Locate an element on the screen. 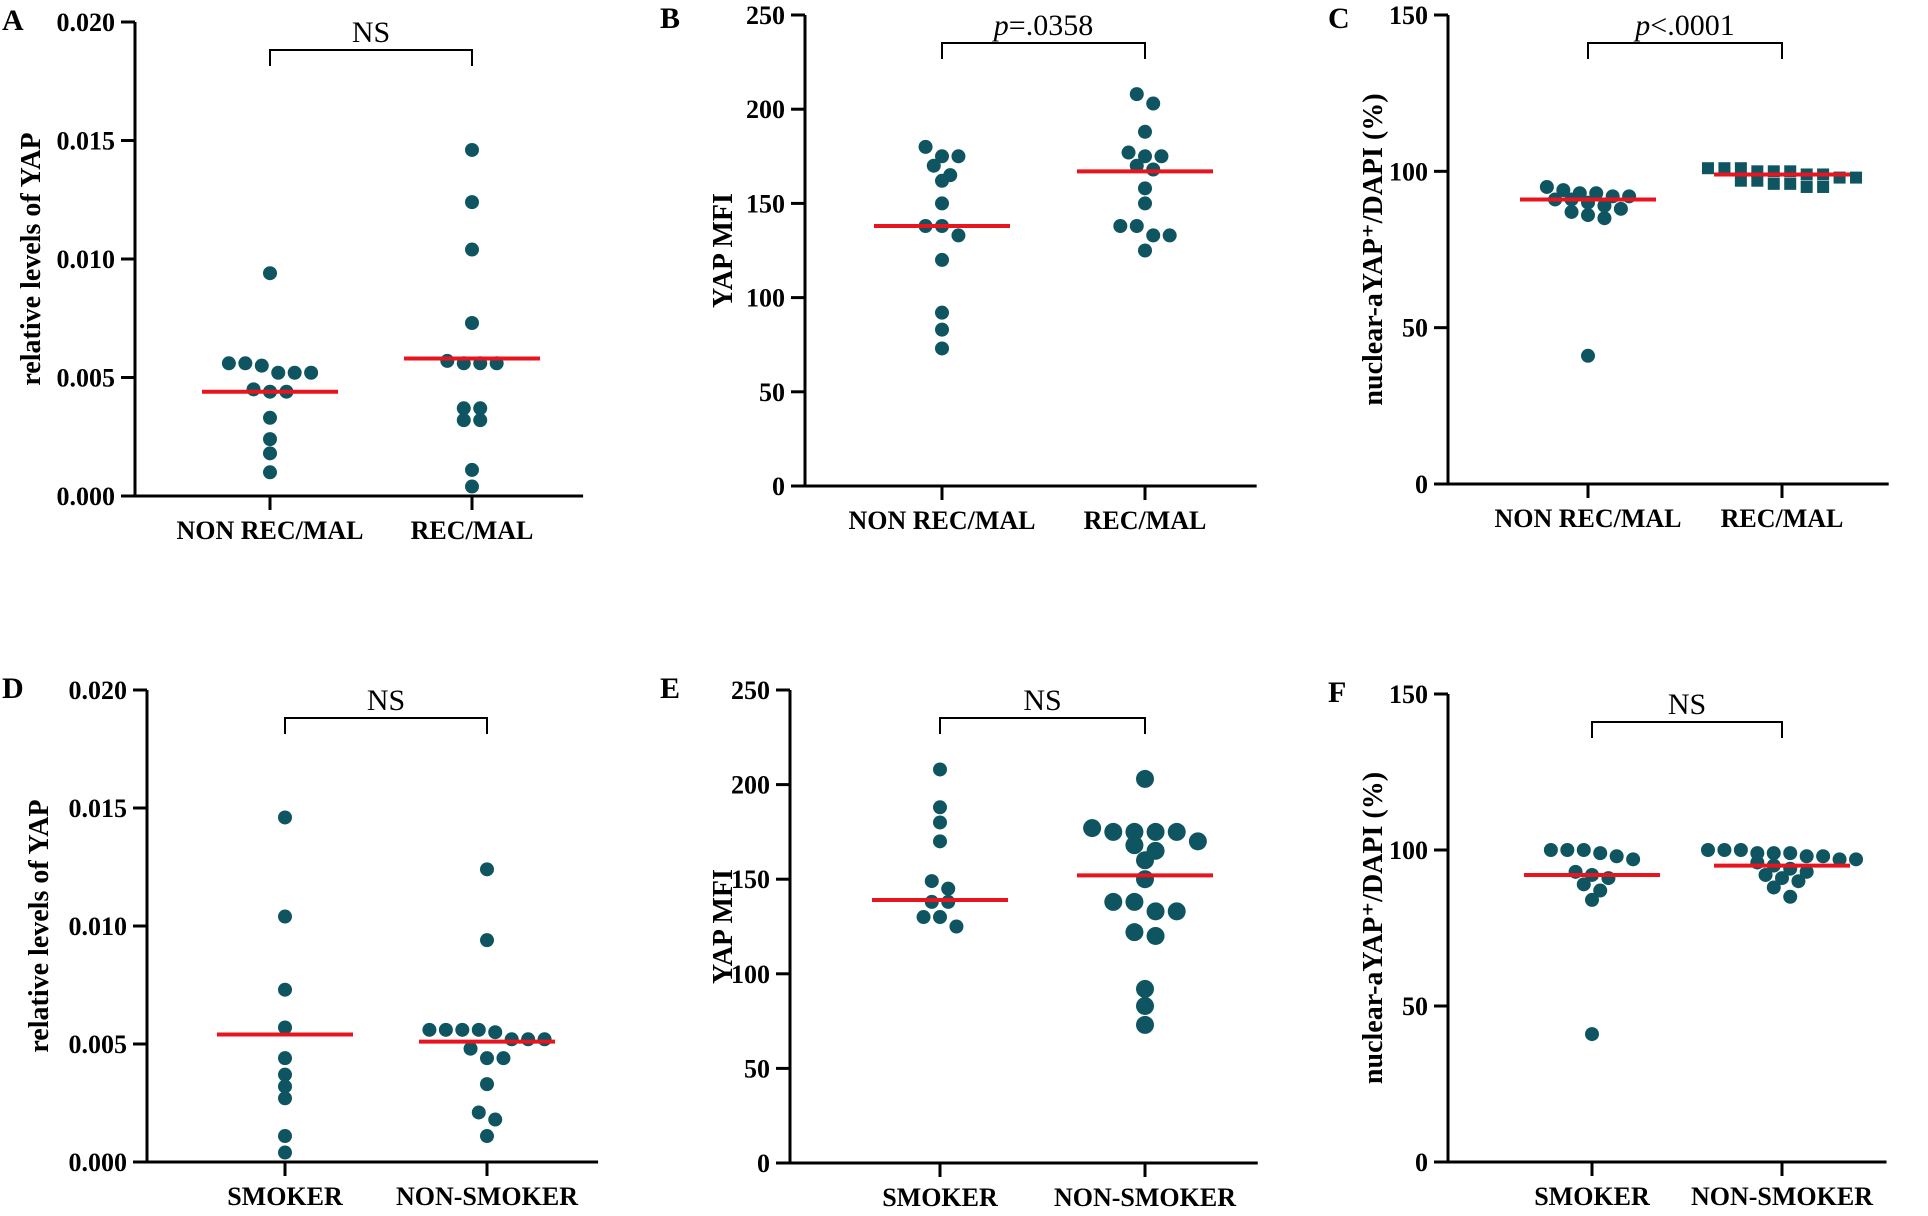 This screenshot has height=1216, width=1928. p-value: =.0358 is located at coordinates (1051, 25).